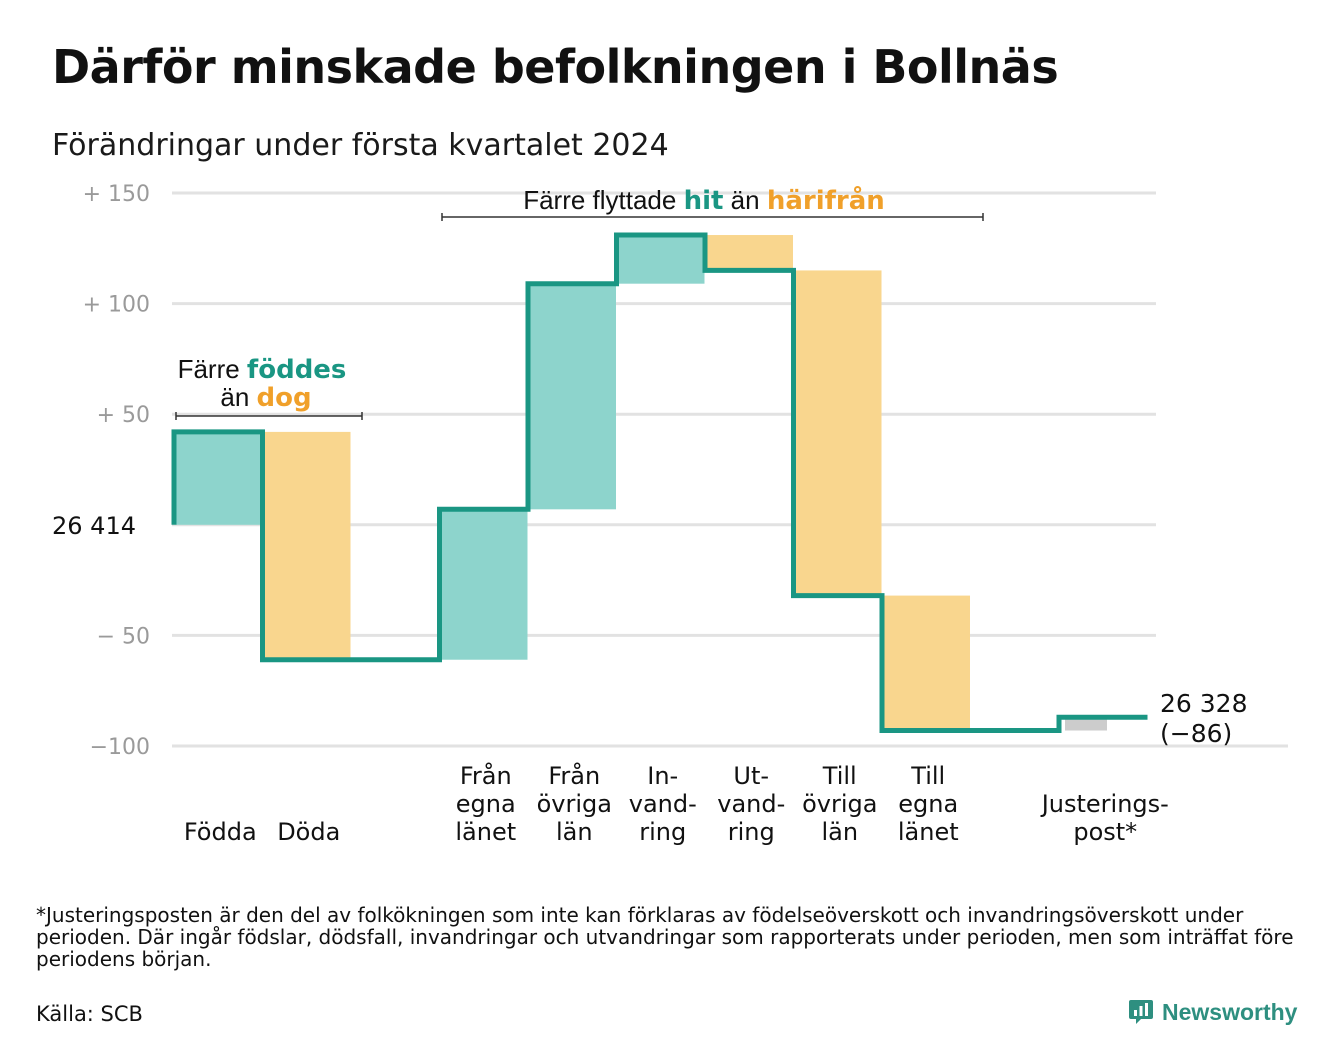 The image size is (1340, 1060). Describe the element at coordinates (662, 776) in the screenshot. I see `category-label: In-` at that location.